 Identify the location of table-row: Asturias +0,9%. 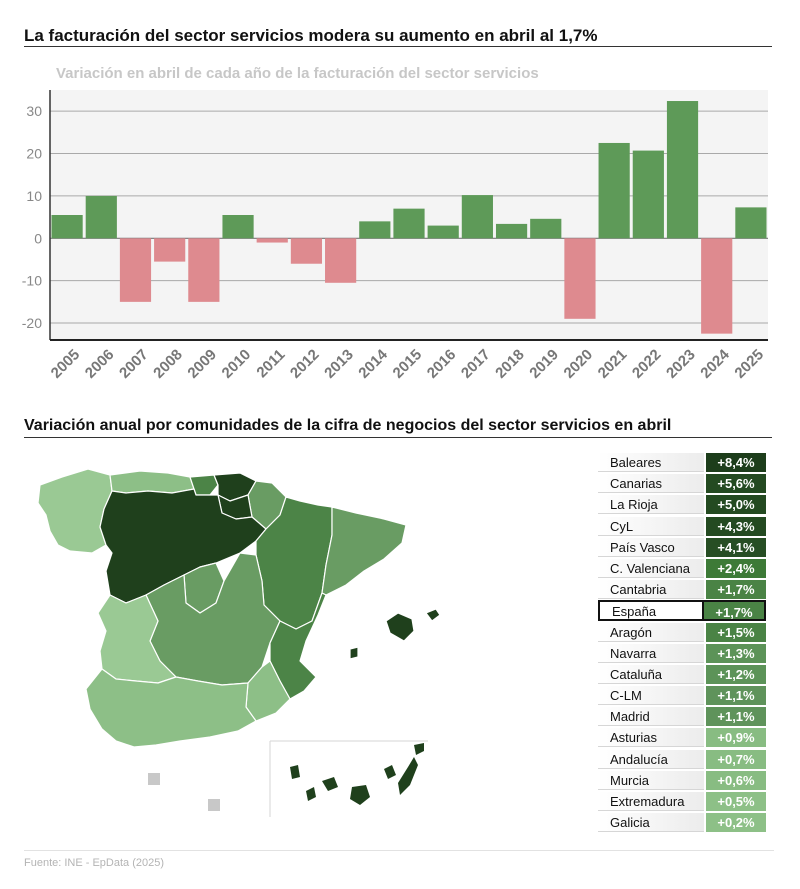
(683, 737).